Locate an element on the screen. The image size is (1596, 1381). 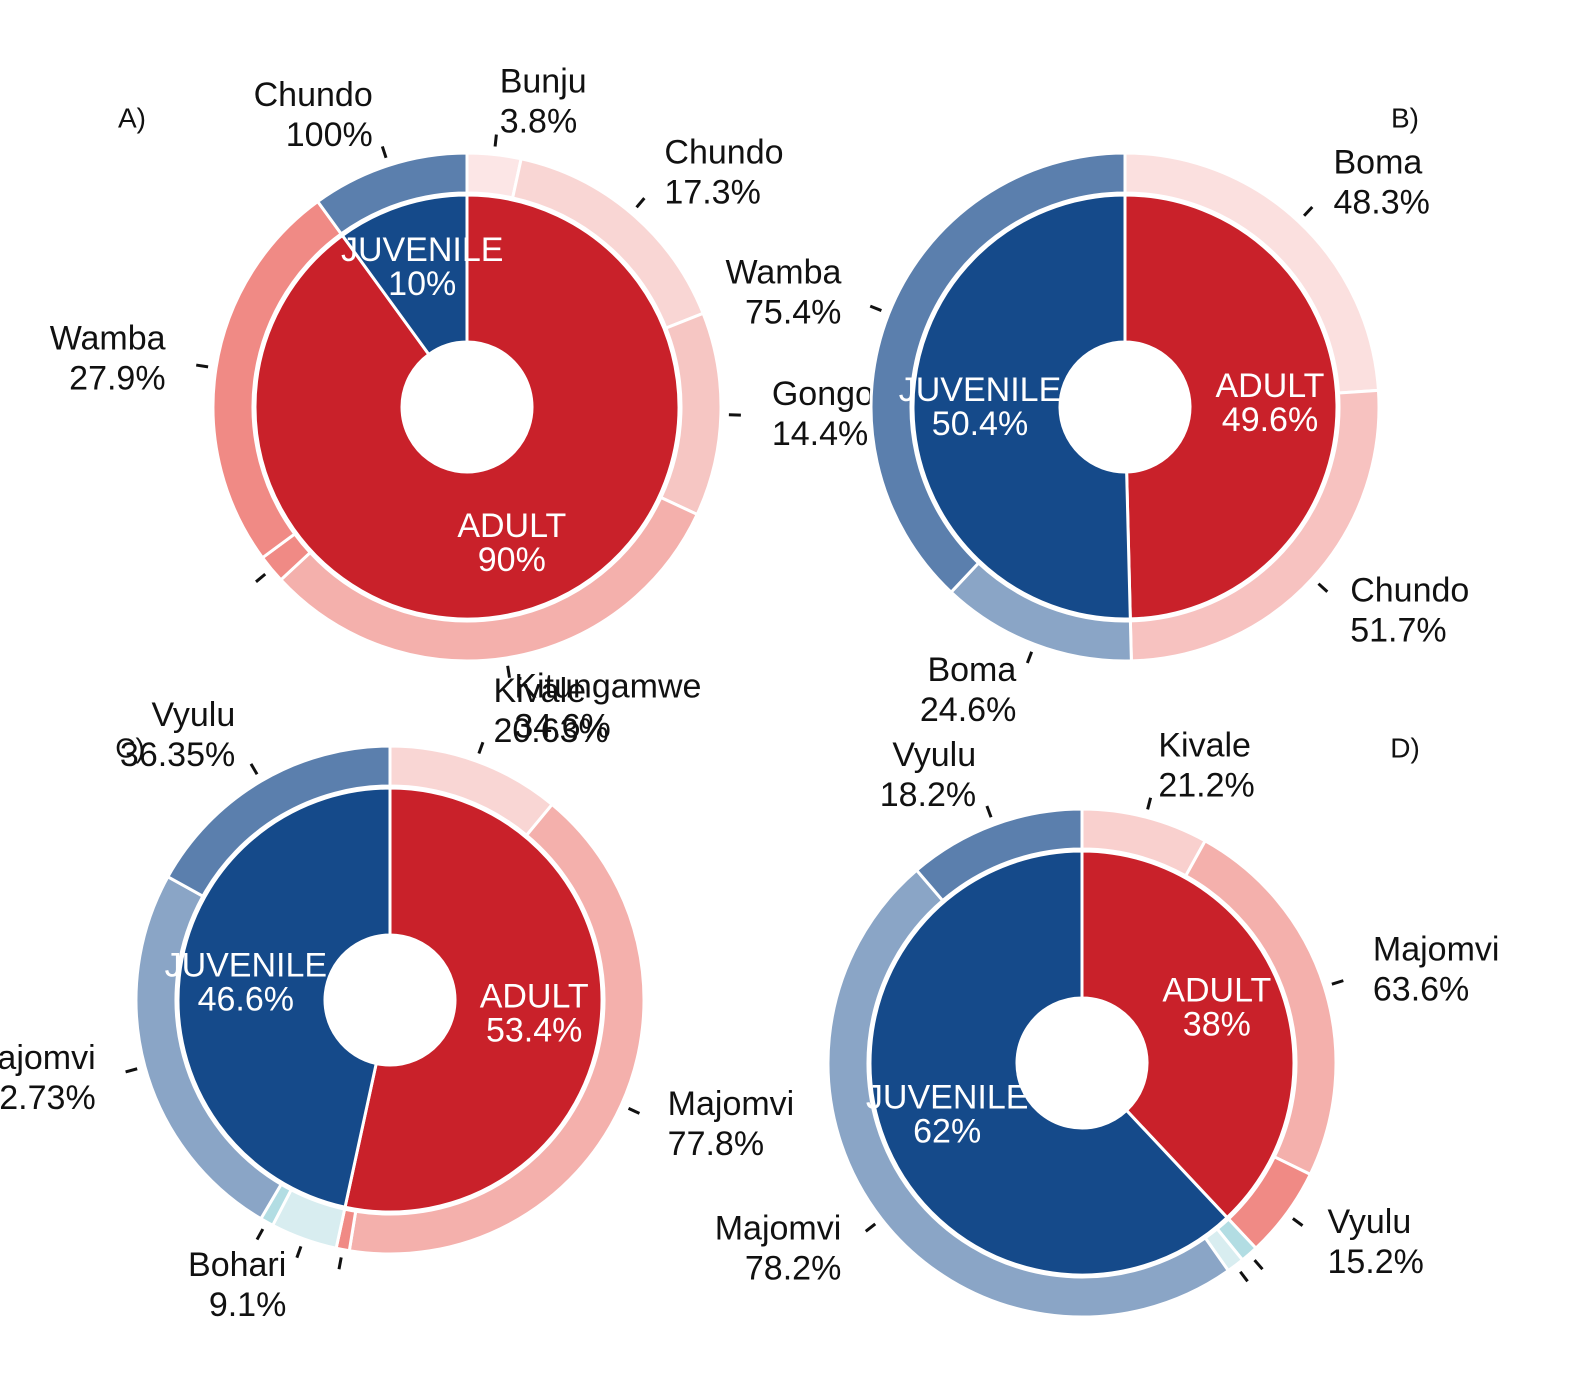
segment-value: 100% is located at coordinates (329, 135).